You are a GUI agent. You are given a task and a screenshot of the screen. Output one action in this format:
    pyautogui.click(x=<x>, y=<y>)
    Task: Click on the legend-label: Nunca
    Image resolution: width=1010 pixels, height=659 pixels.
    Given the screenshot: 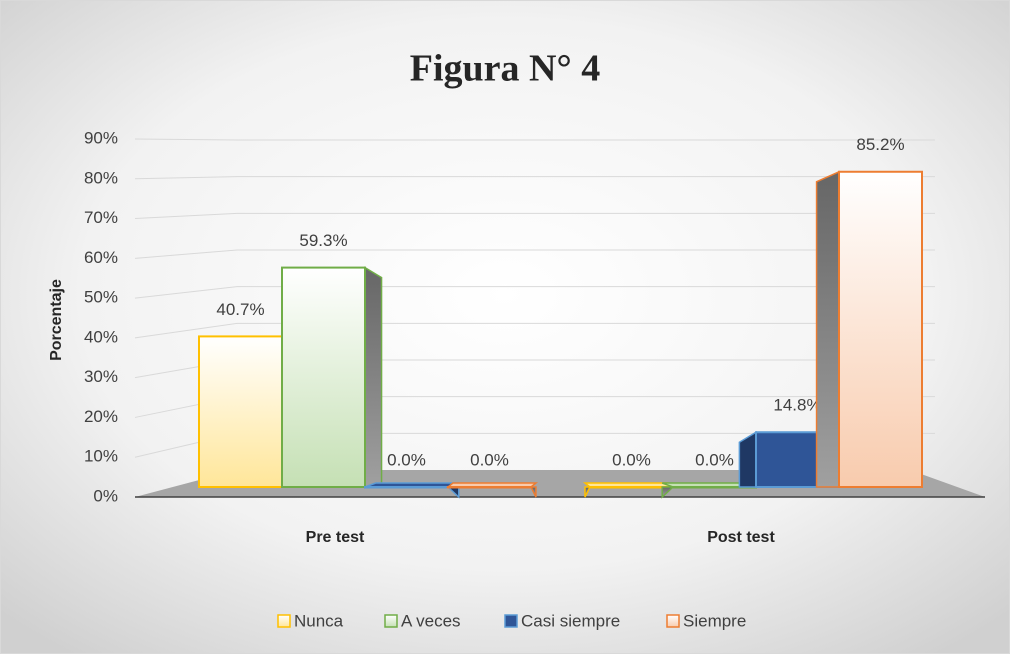 What is the action you would take?
    pyautogui.click(x=319, y=620)
    